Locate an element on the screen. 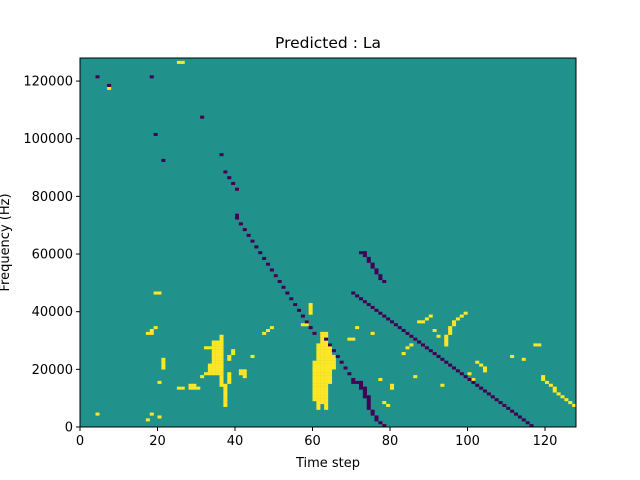 The image size is (640, 480). chart-title: Predicted : La is located at coordinates (328, 43).